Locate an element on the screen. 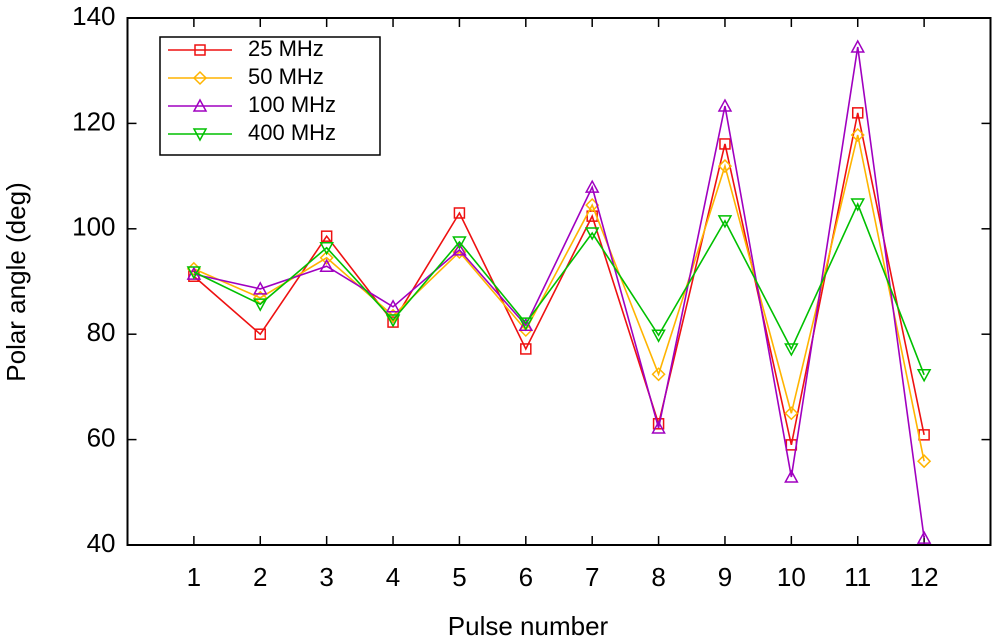 The height and width of the screenshot is (642, 996). y-tick-label: 100 is located at coordinates (93, 227).